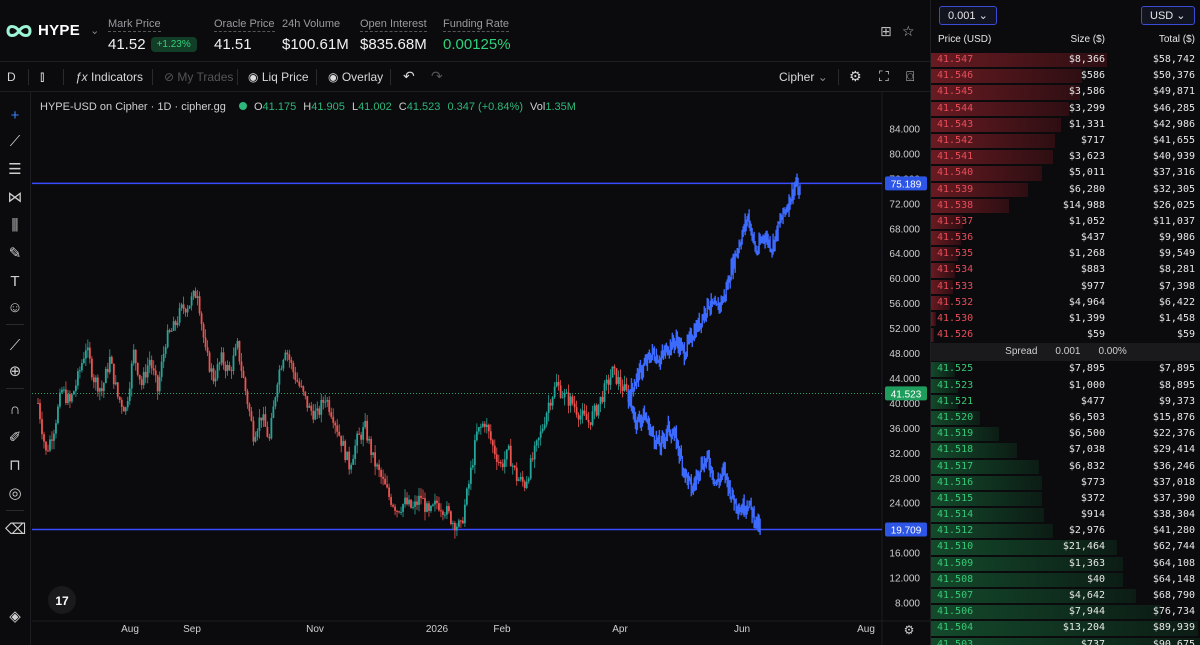  Describe the element at coordinates (1065, 206) in the screenshot. I see `ask-row: 41.538 $14,988 $26,025` at that location.